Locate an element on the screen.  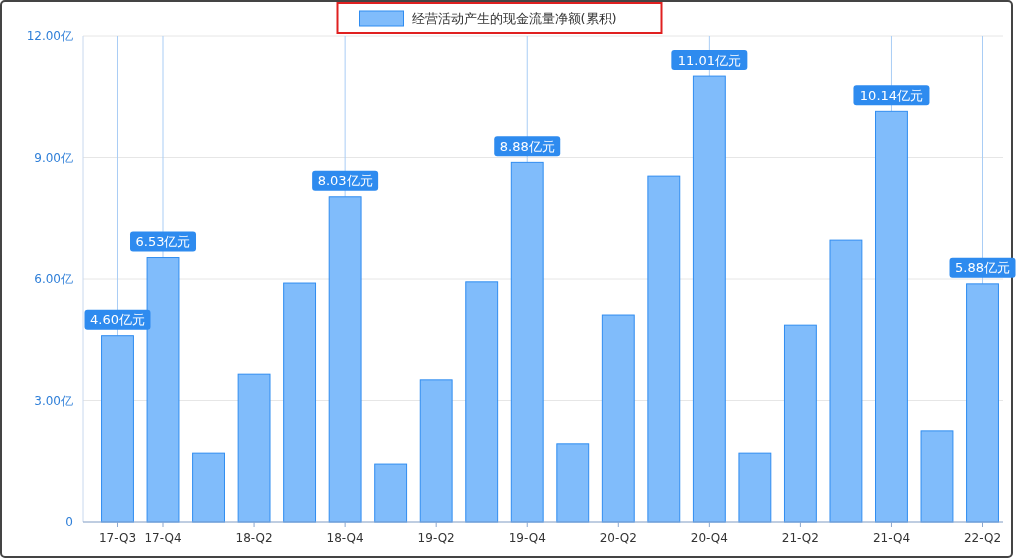
data-label: 5.88亿元 is located at coordinates (982, 268).